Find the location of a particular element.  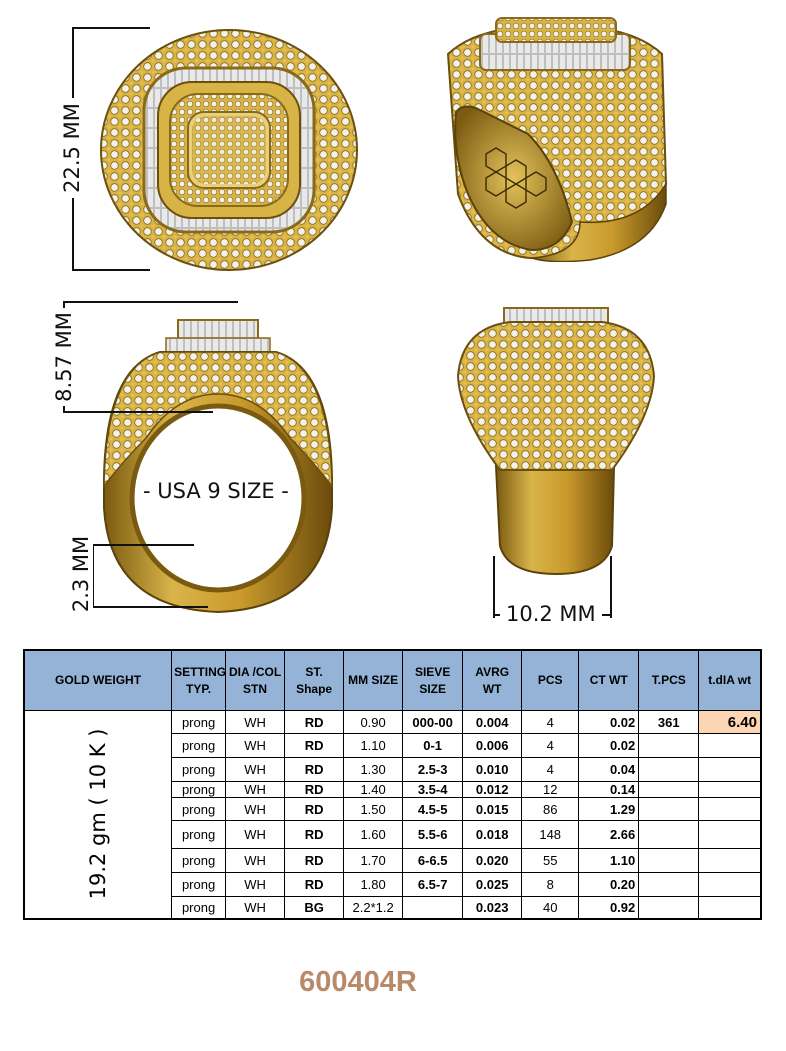

cell-mm: 2.2*1.2 is located at coordinates (373, 907).